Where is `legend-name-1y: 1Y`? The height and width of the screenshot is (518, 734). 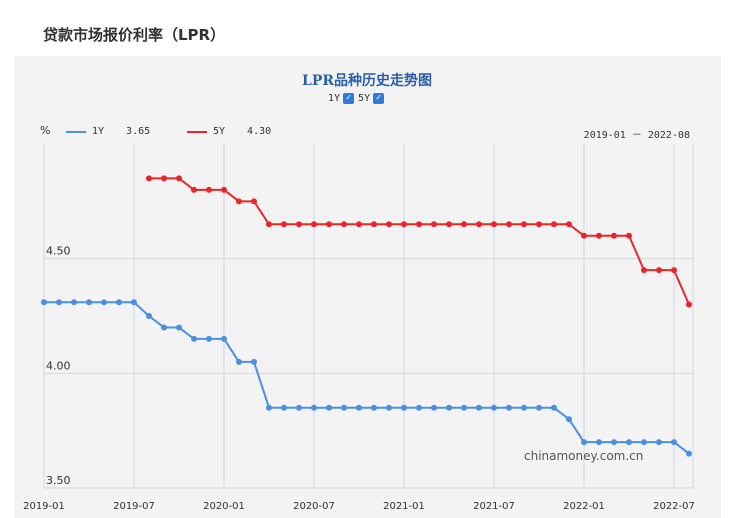 legend-name-1y: 1Y is located at coordinates (98, 131).